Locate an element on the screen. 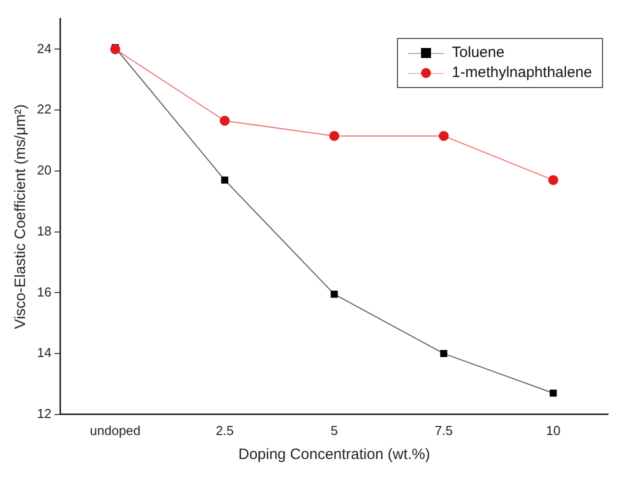  y-tick-label: 20 is located at coordinates (44, 170).